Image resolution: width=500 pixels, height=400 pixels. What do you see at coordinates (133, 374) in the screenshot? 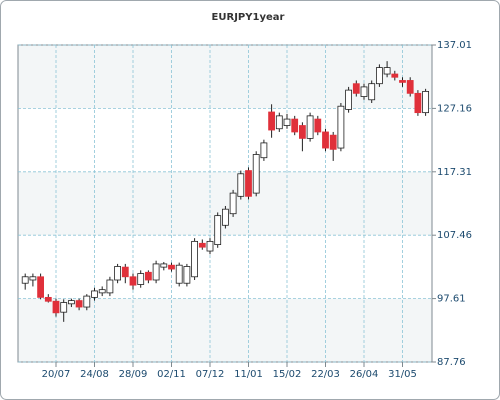
I see `x-tick-label: 28/09` at bounding box center [133, 374].